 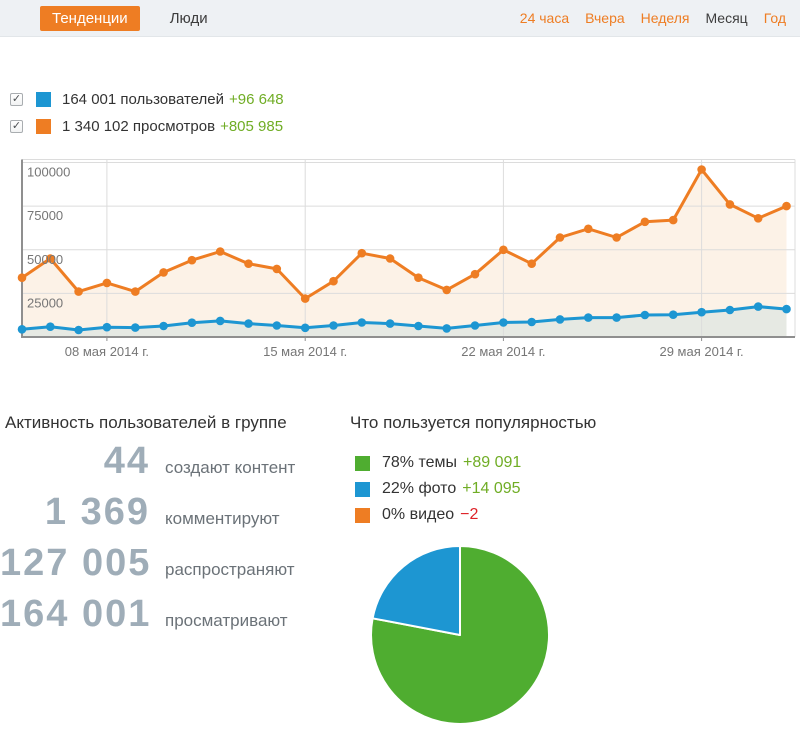 What do you see at coordinates (146, 422) in the screenshot?
I see `activity-title: Активность пользователей в группе` at bounding box center [146, 422].